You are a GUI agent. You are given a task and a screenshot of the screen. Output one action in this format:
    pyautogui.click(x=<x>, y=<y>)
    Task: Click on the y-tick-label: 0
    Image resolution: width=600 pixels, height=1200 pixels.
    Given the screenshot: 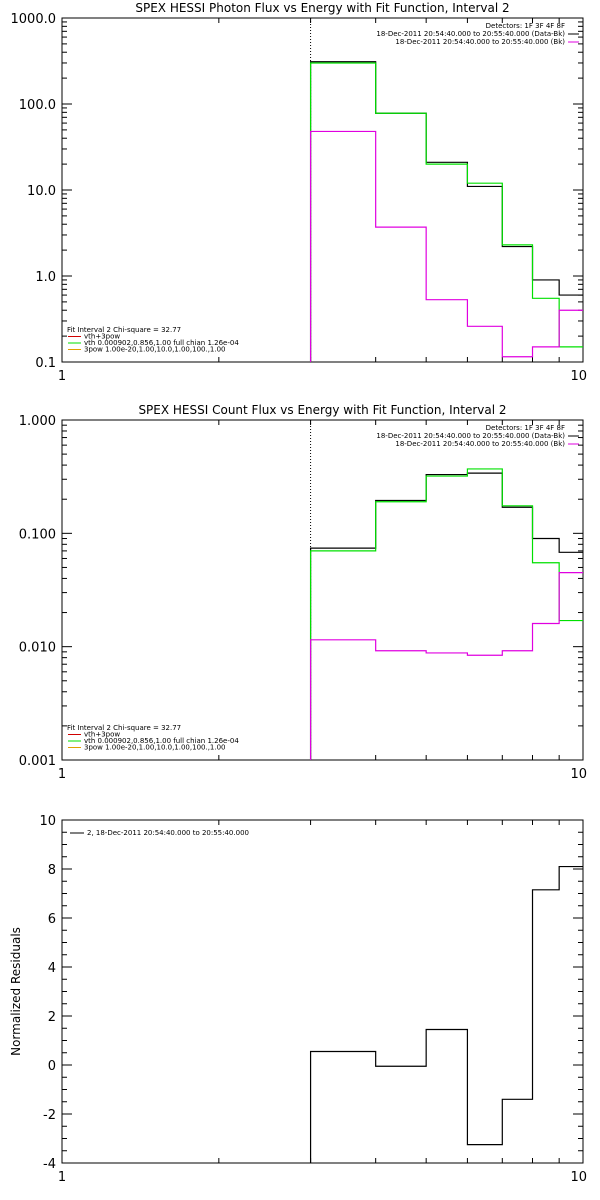 What is the action you would take?
    pyautogui.click(x=52, y=1066)
    